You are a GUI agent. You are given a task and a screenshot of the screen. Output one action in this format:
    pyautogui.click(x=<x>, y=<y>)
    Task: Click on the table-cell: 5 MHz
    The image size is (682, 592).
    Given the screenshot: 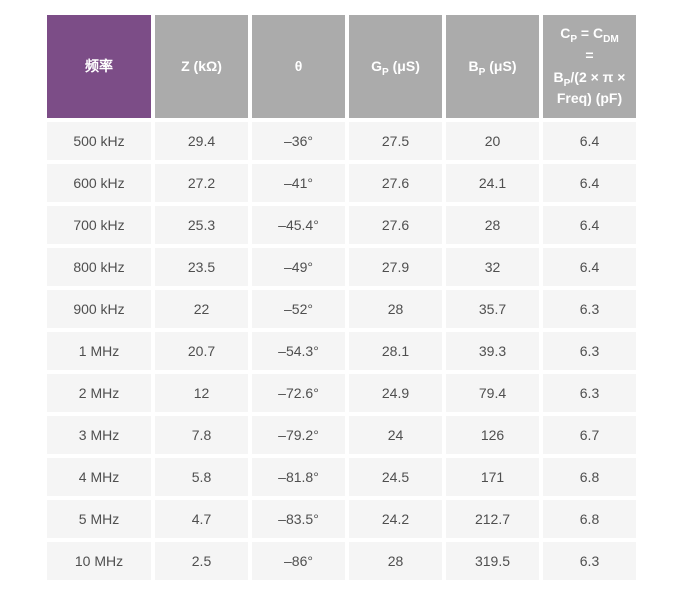 What is the action you would take?
    pyautogui.click(x=99, y=519)
    